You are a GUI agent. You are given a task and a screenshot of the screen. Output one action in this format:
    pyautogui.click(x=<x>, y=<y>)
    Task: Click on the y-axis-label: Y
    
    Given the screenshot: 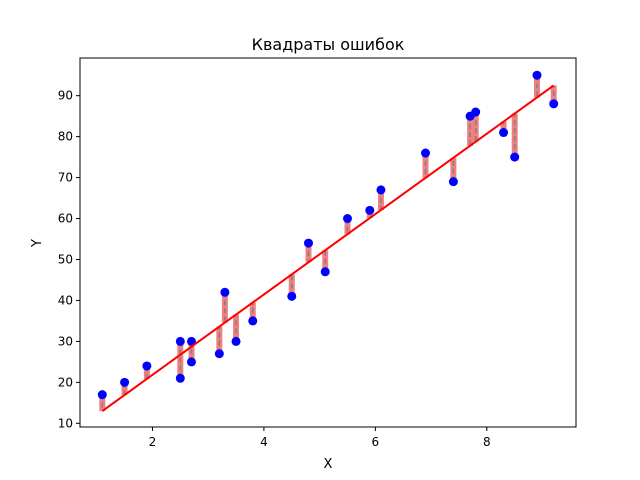 What is the action you would take?
    pyautogui.click(x=37, y=243)
    